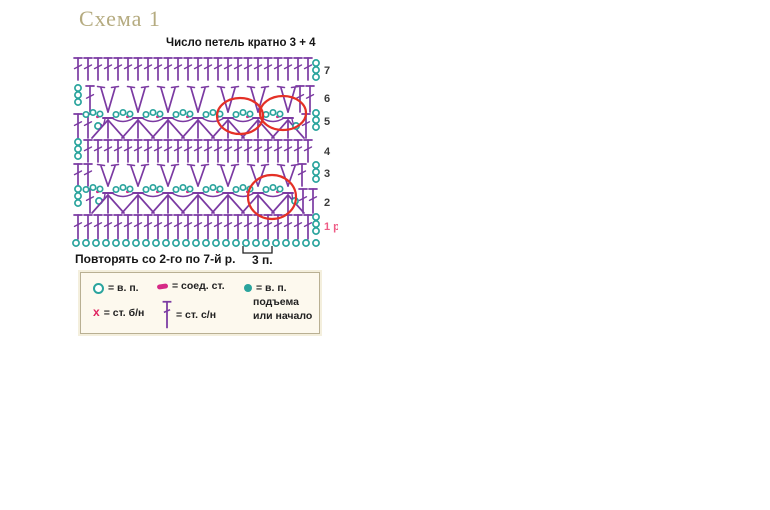 The image size is (770, 510). What do you see at coordinates (241, 43) in the screenshot?
I see `stitch-count-note: Число петель кратно 3 + 4` at bounding box center [241, 43].